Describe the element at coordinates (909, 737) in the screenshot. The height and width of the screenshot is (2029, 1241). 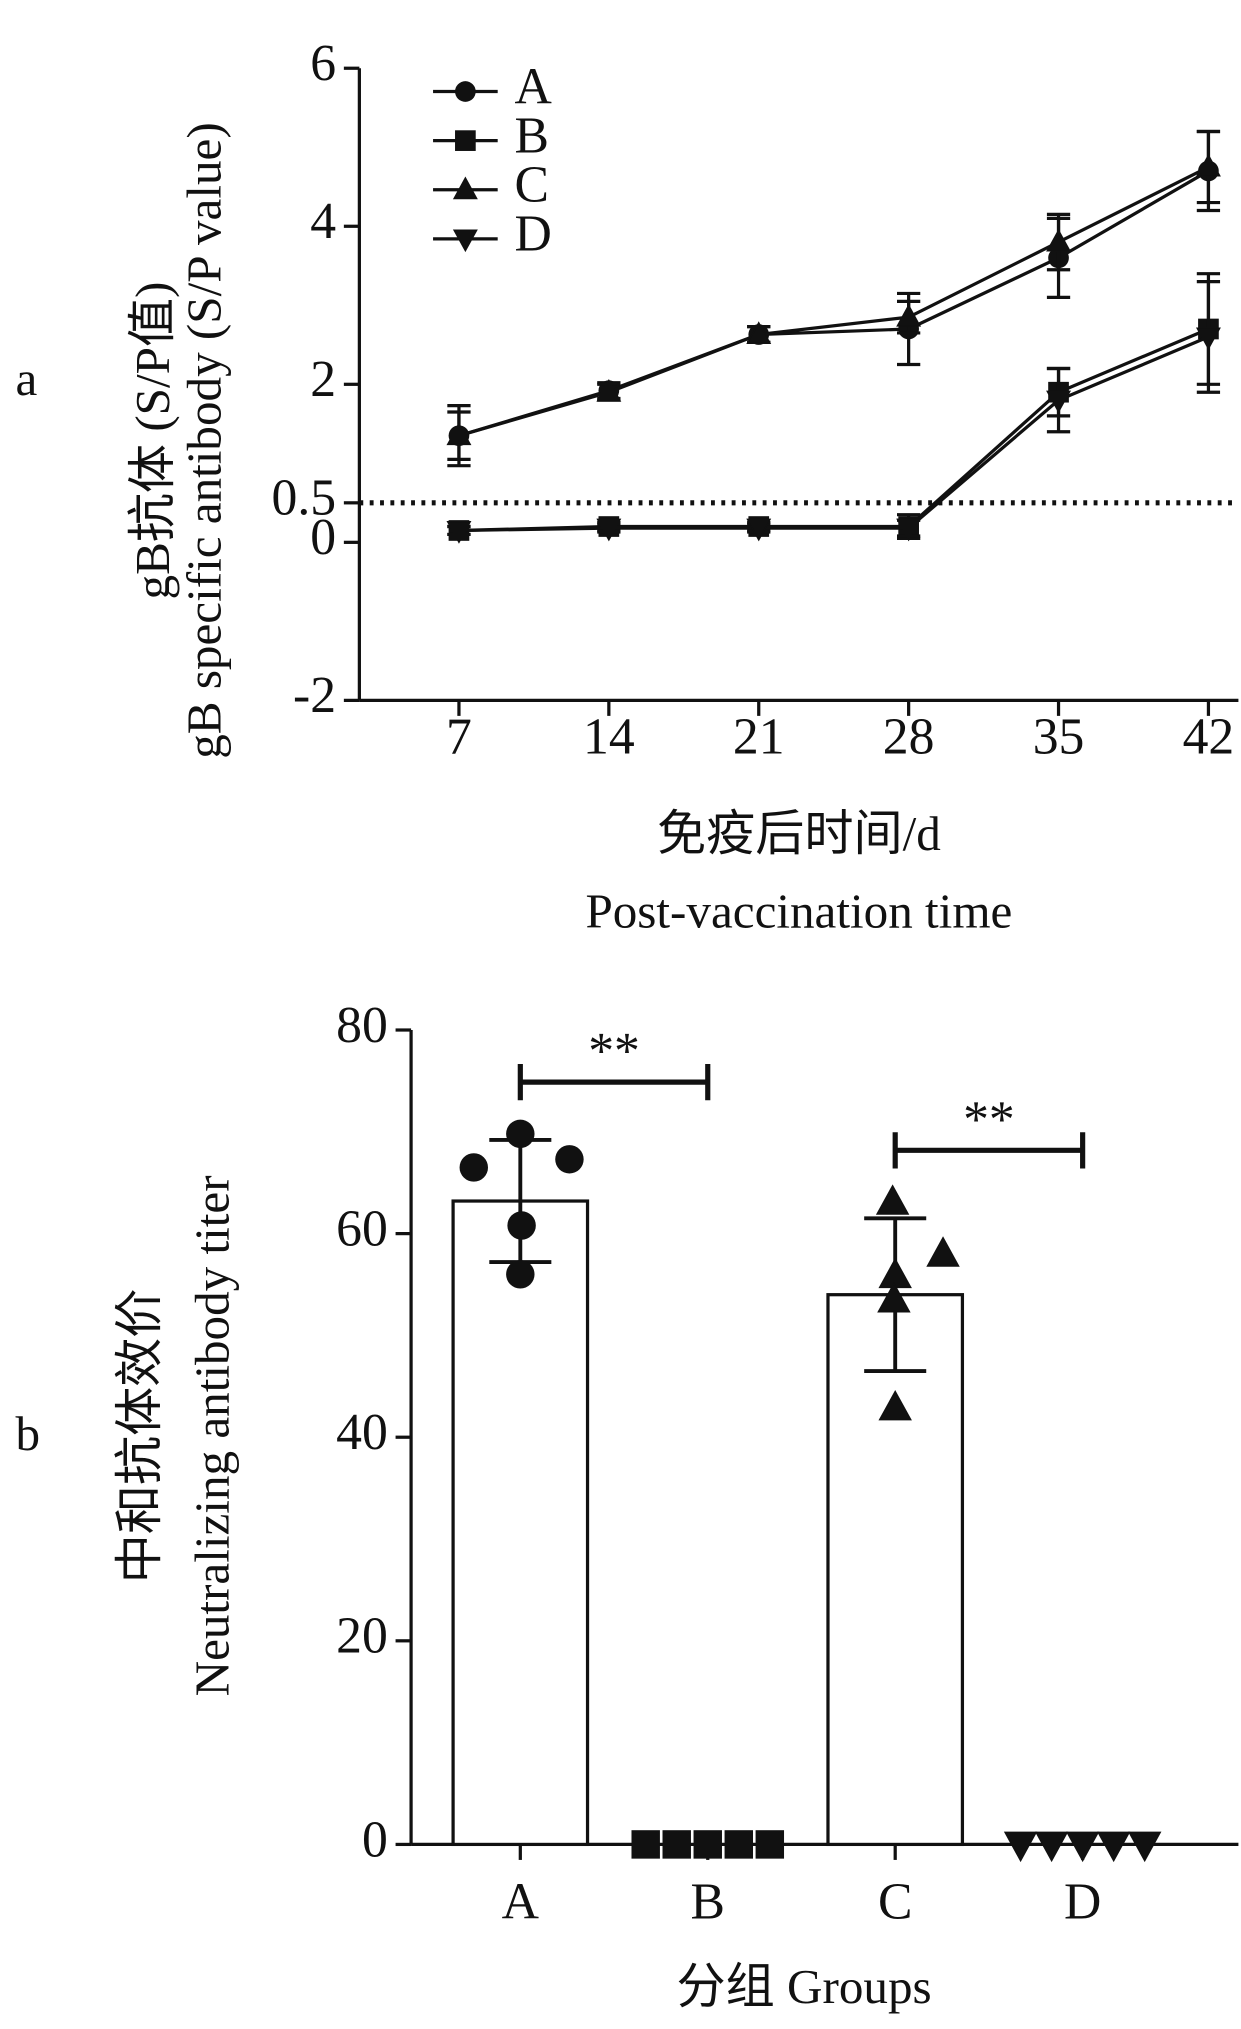
I see `x-tick-label: 28` at that location.